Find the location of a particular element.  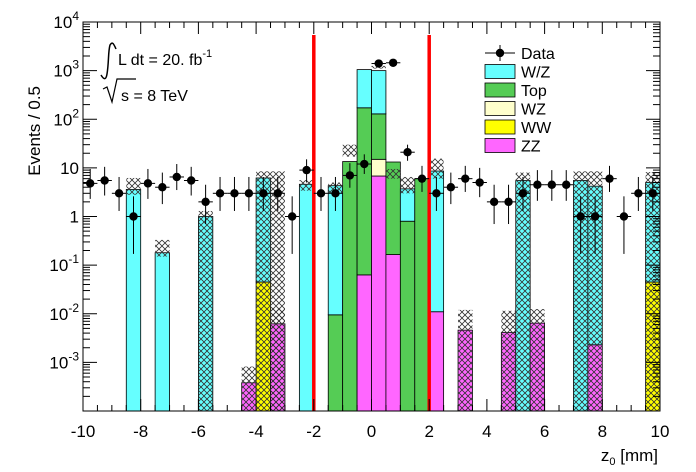

legend-entry-top: Top is located at coordinates (515, 91).